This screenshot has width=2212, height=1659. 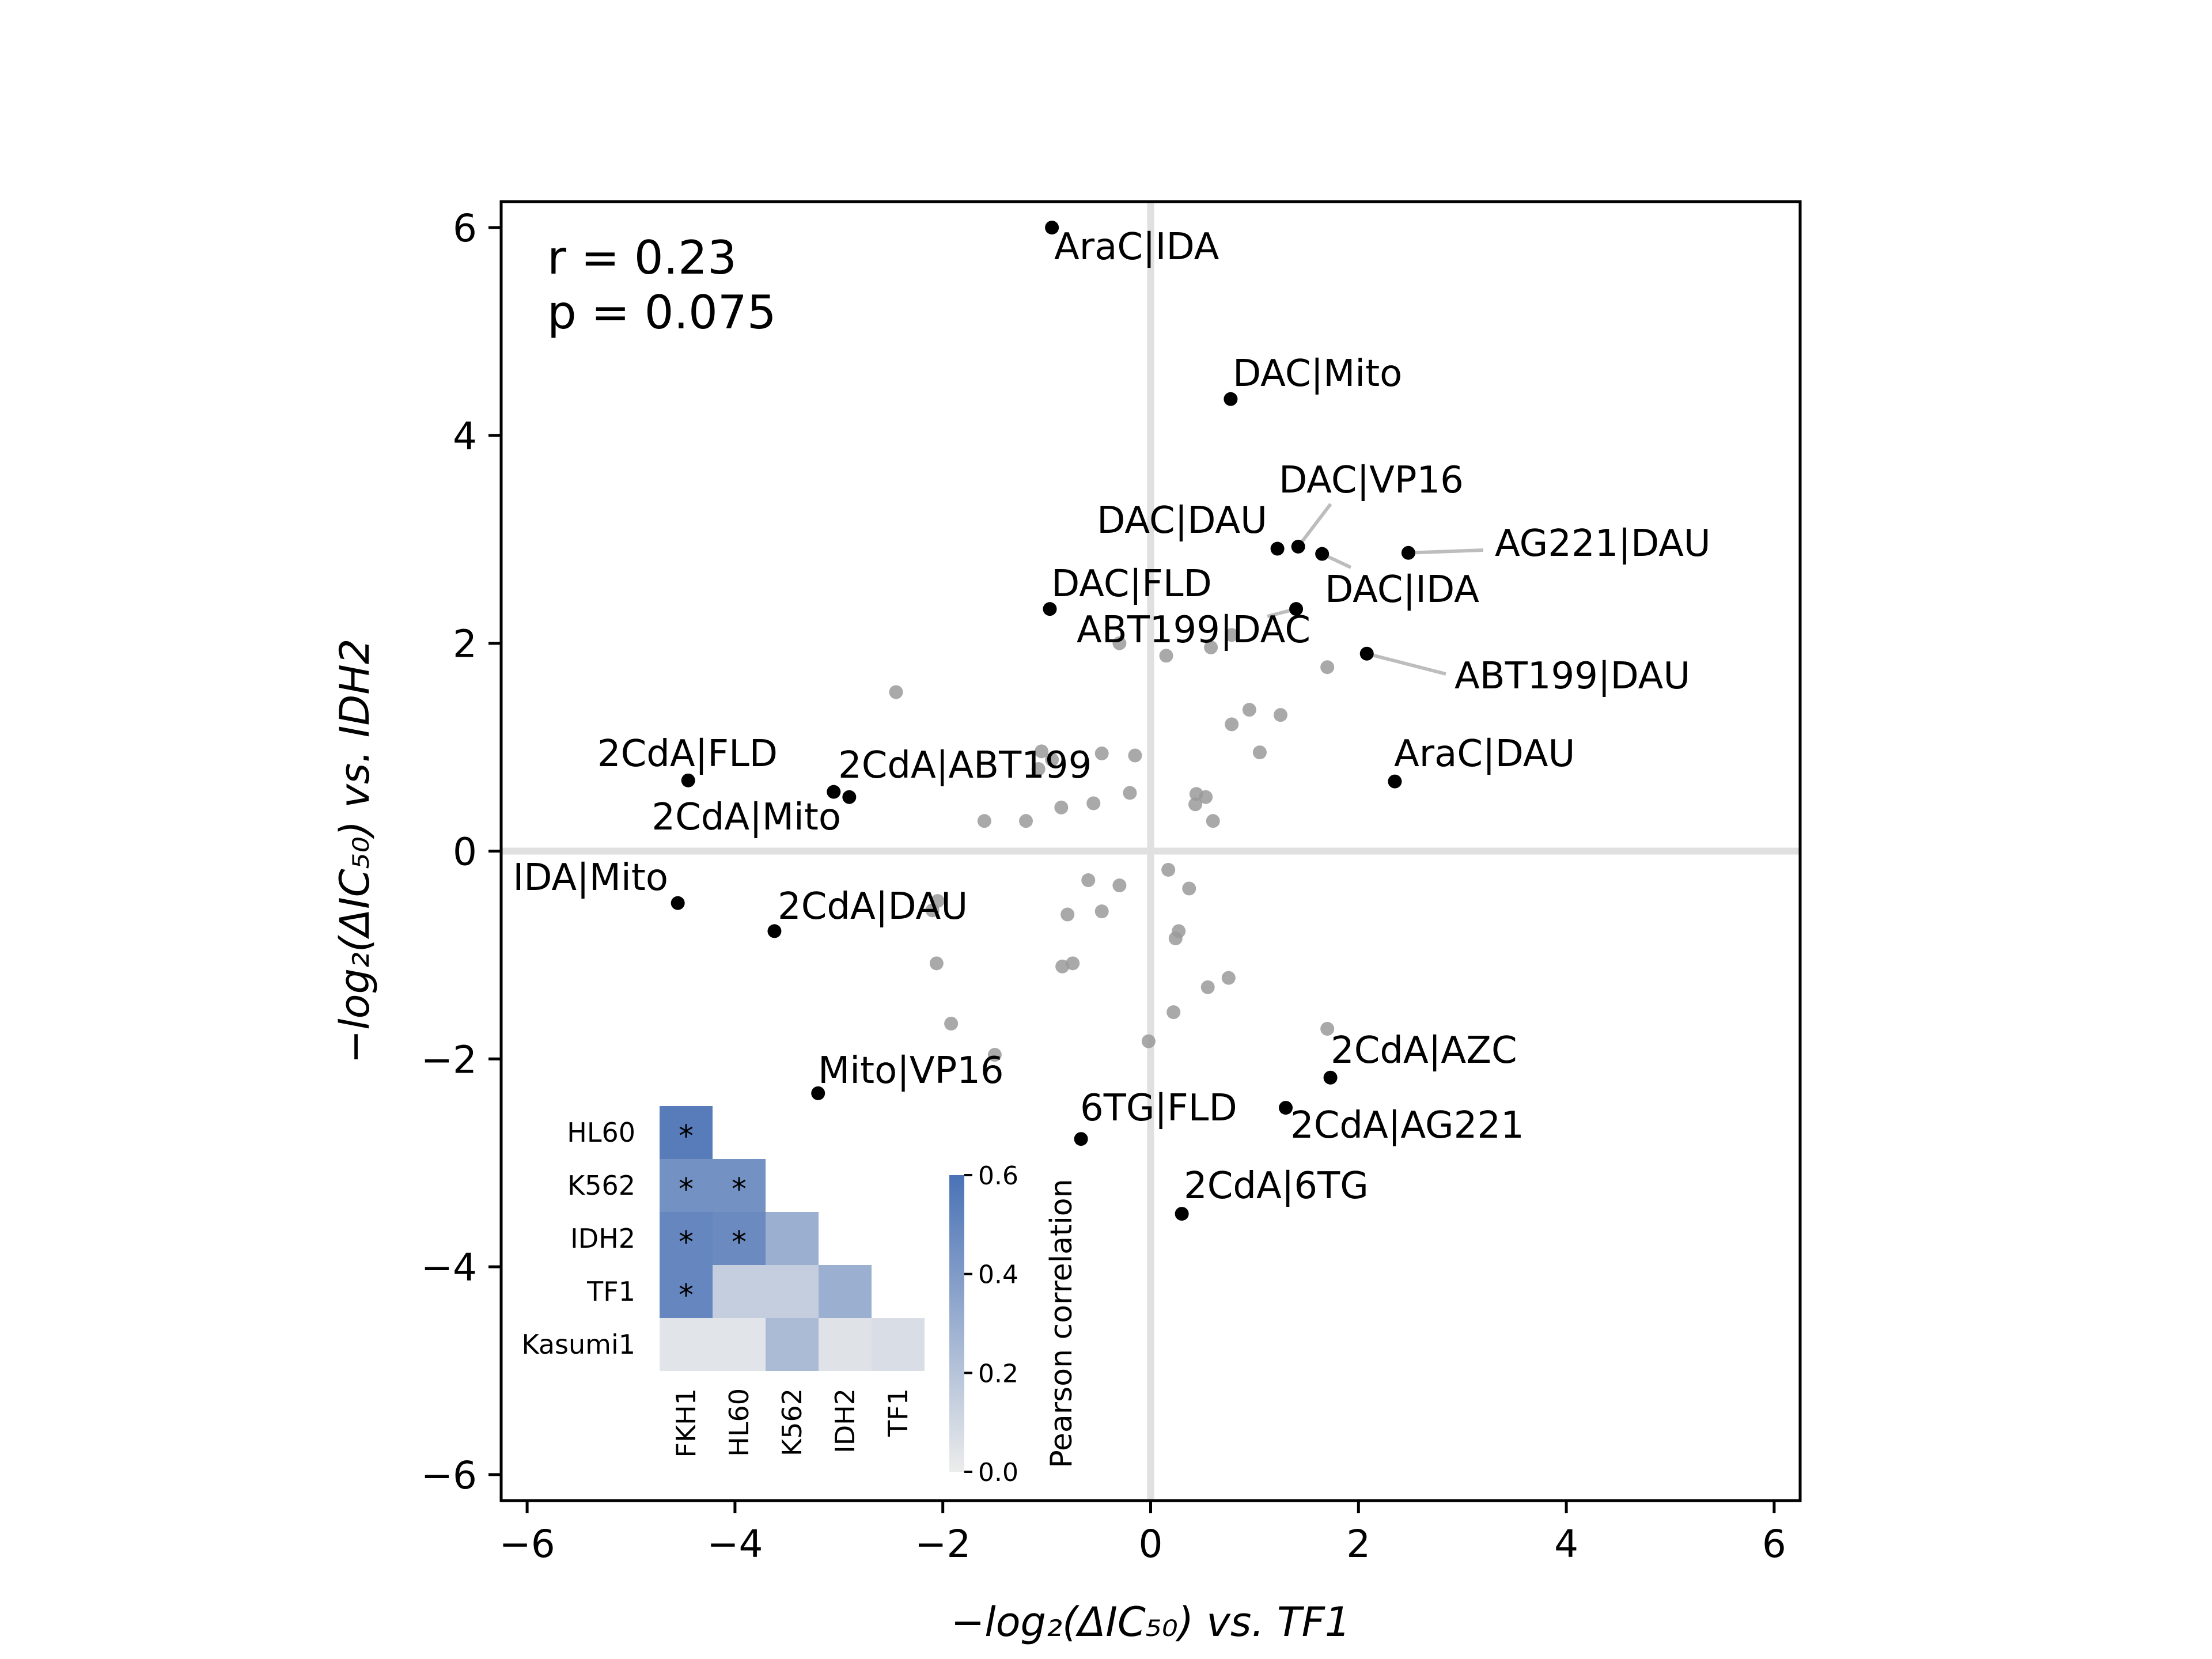 I want to click on point-label: AraC|IDA, so click(x=1136, y=247).